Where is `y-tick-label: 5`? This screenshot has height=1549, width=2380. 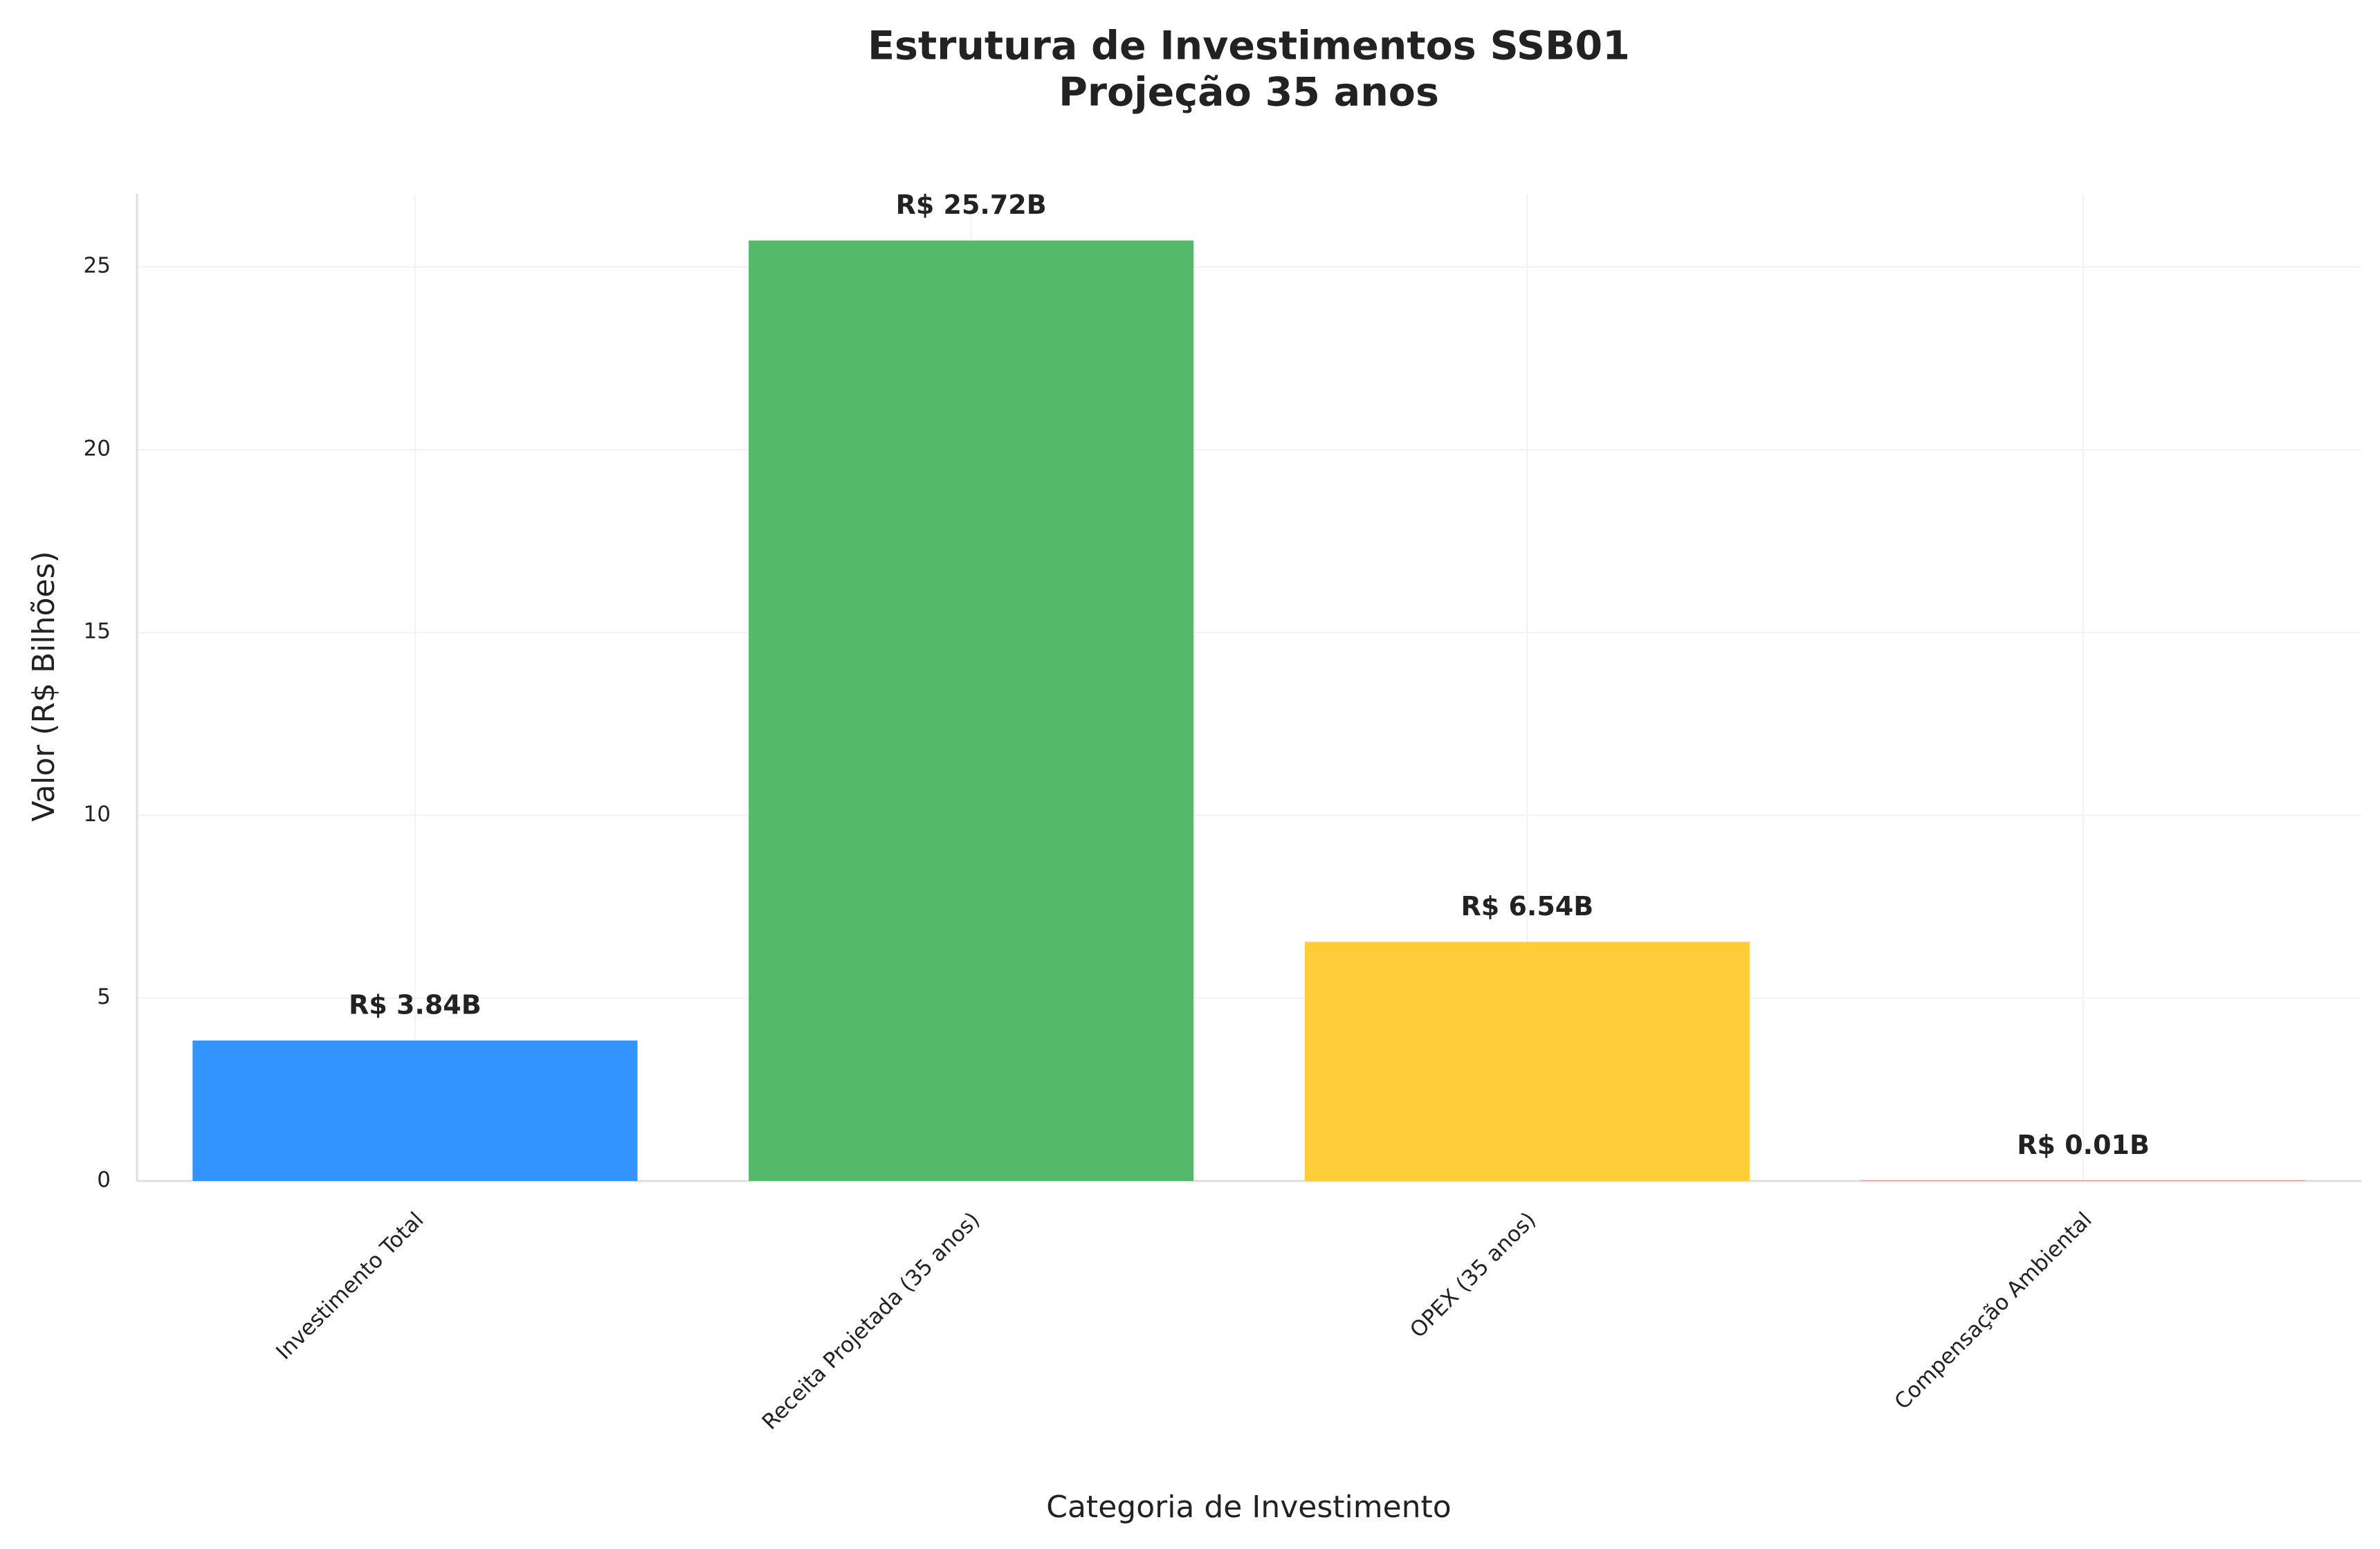
y-tick-label: 5 is located at coordinates (104, 996).